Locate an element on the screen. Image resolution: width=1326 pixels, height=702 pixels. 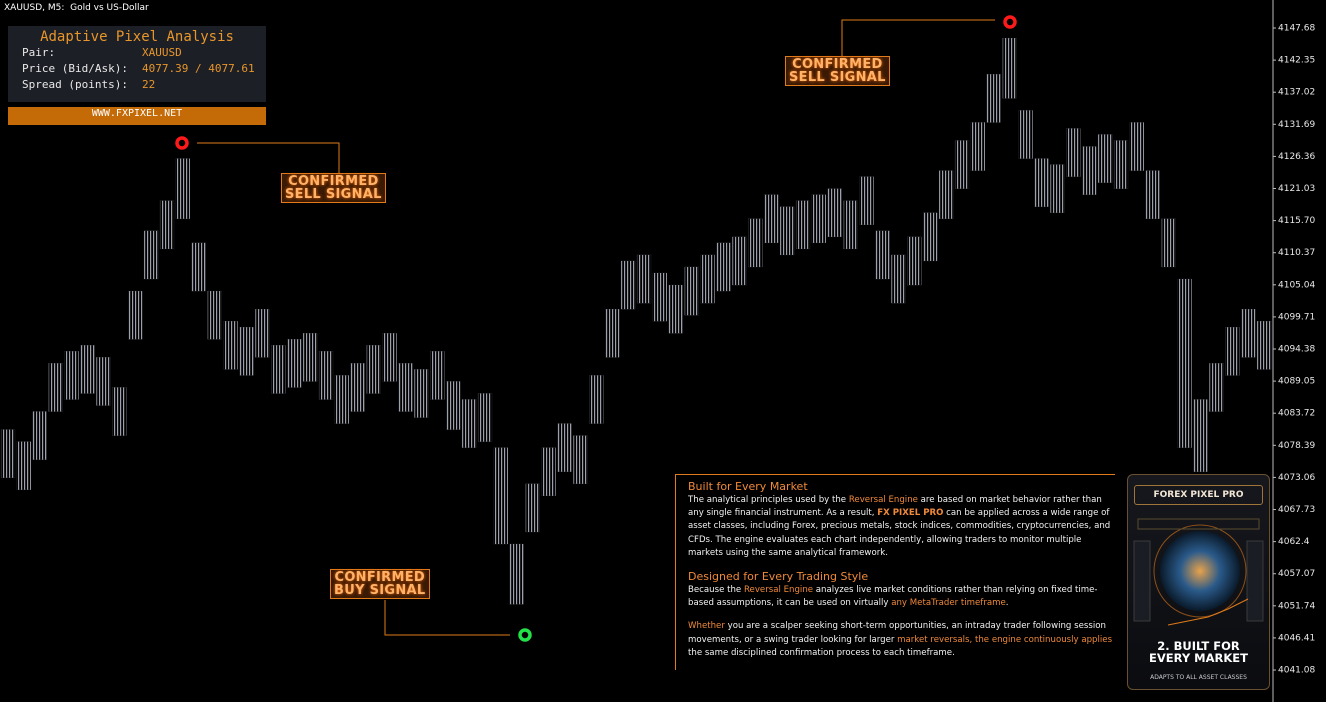
sell-marker is located at coordinates (1010, 22).